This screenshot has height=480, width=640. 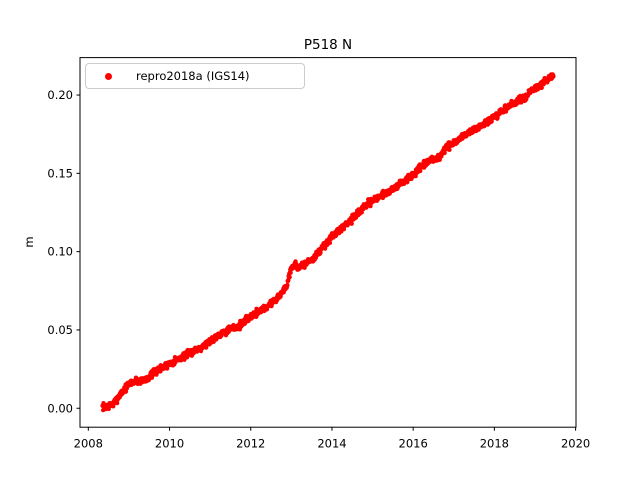 What do you see at coordinates (413, 444) in the screenshot?
I see `x-tick-label: 2016` at bounding box center [413, 444].